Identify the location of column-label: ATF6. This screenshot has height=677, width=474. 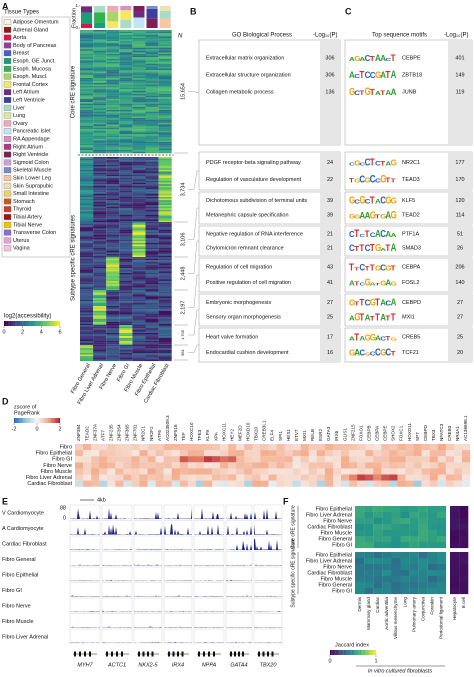
(159, 435).